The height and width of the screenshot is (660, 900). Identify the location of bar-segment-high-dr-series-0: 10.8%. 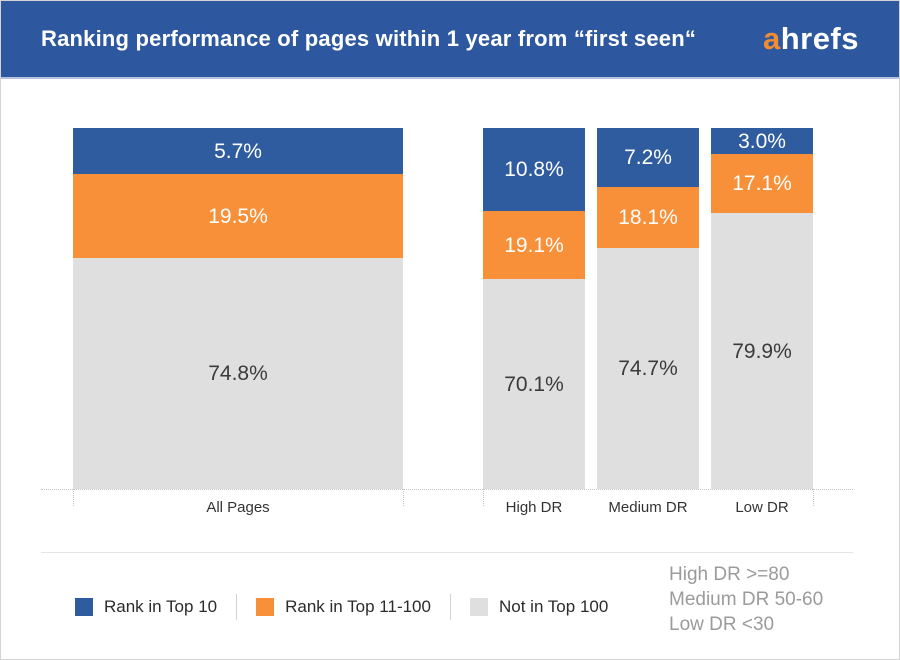
(534, 169).